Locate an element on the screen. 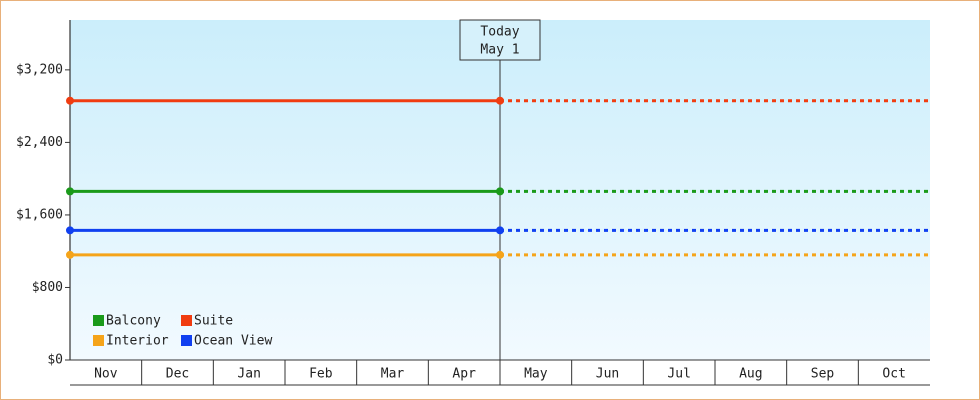 The image size is (980, 400). x-tick-label: Mar is located at coordinates (393, 374).